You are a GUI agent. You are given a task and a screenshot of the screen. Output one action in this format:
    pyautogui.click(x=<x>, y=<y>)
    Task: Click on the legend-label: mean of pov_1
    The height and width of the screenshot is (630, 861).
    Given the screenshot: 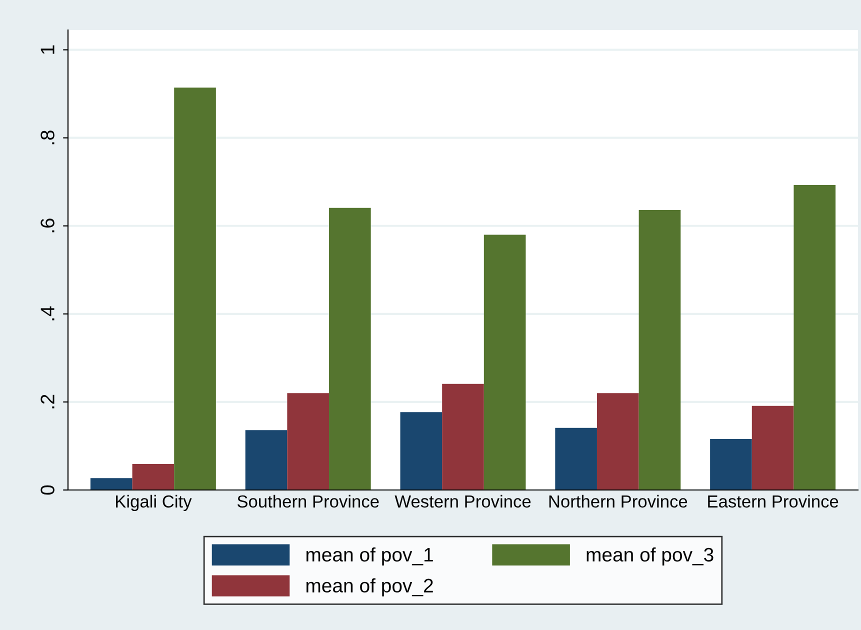 What is the action you would take?
    pyautogui.click(x=369, y=556)
    